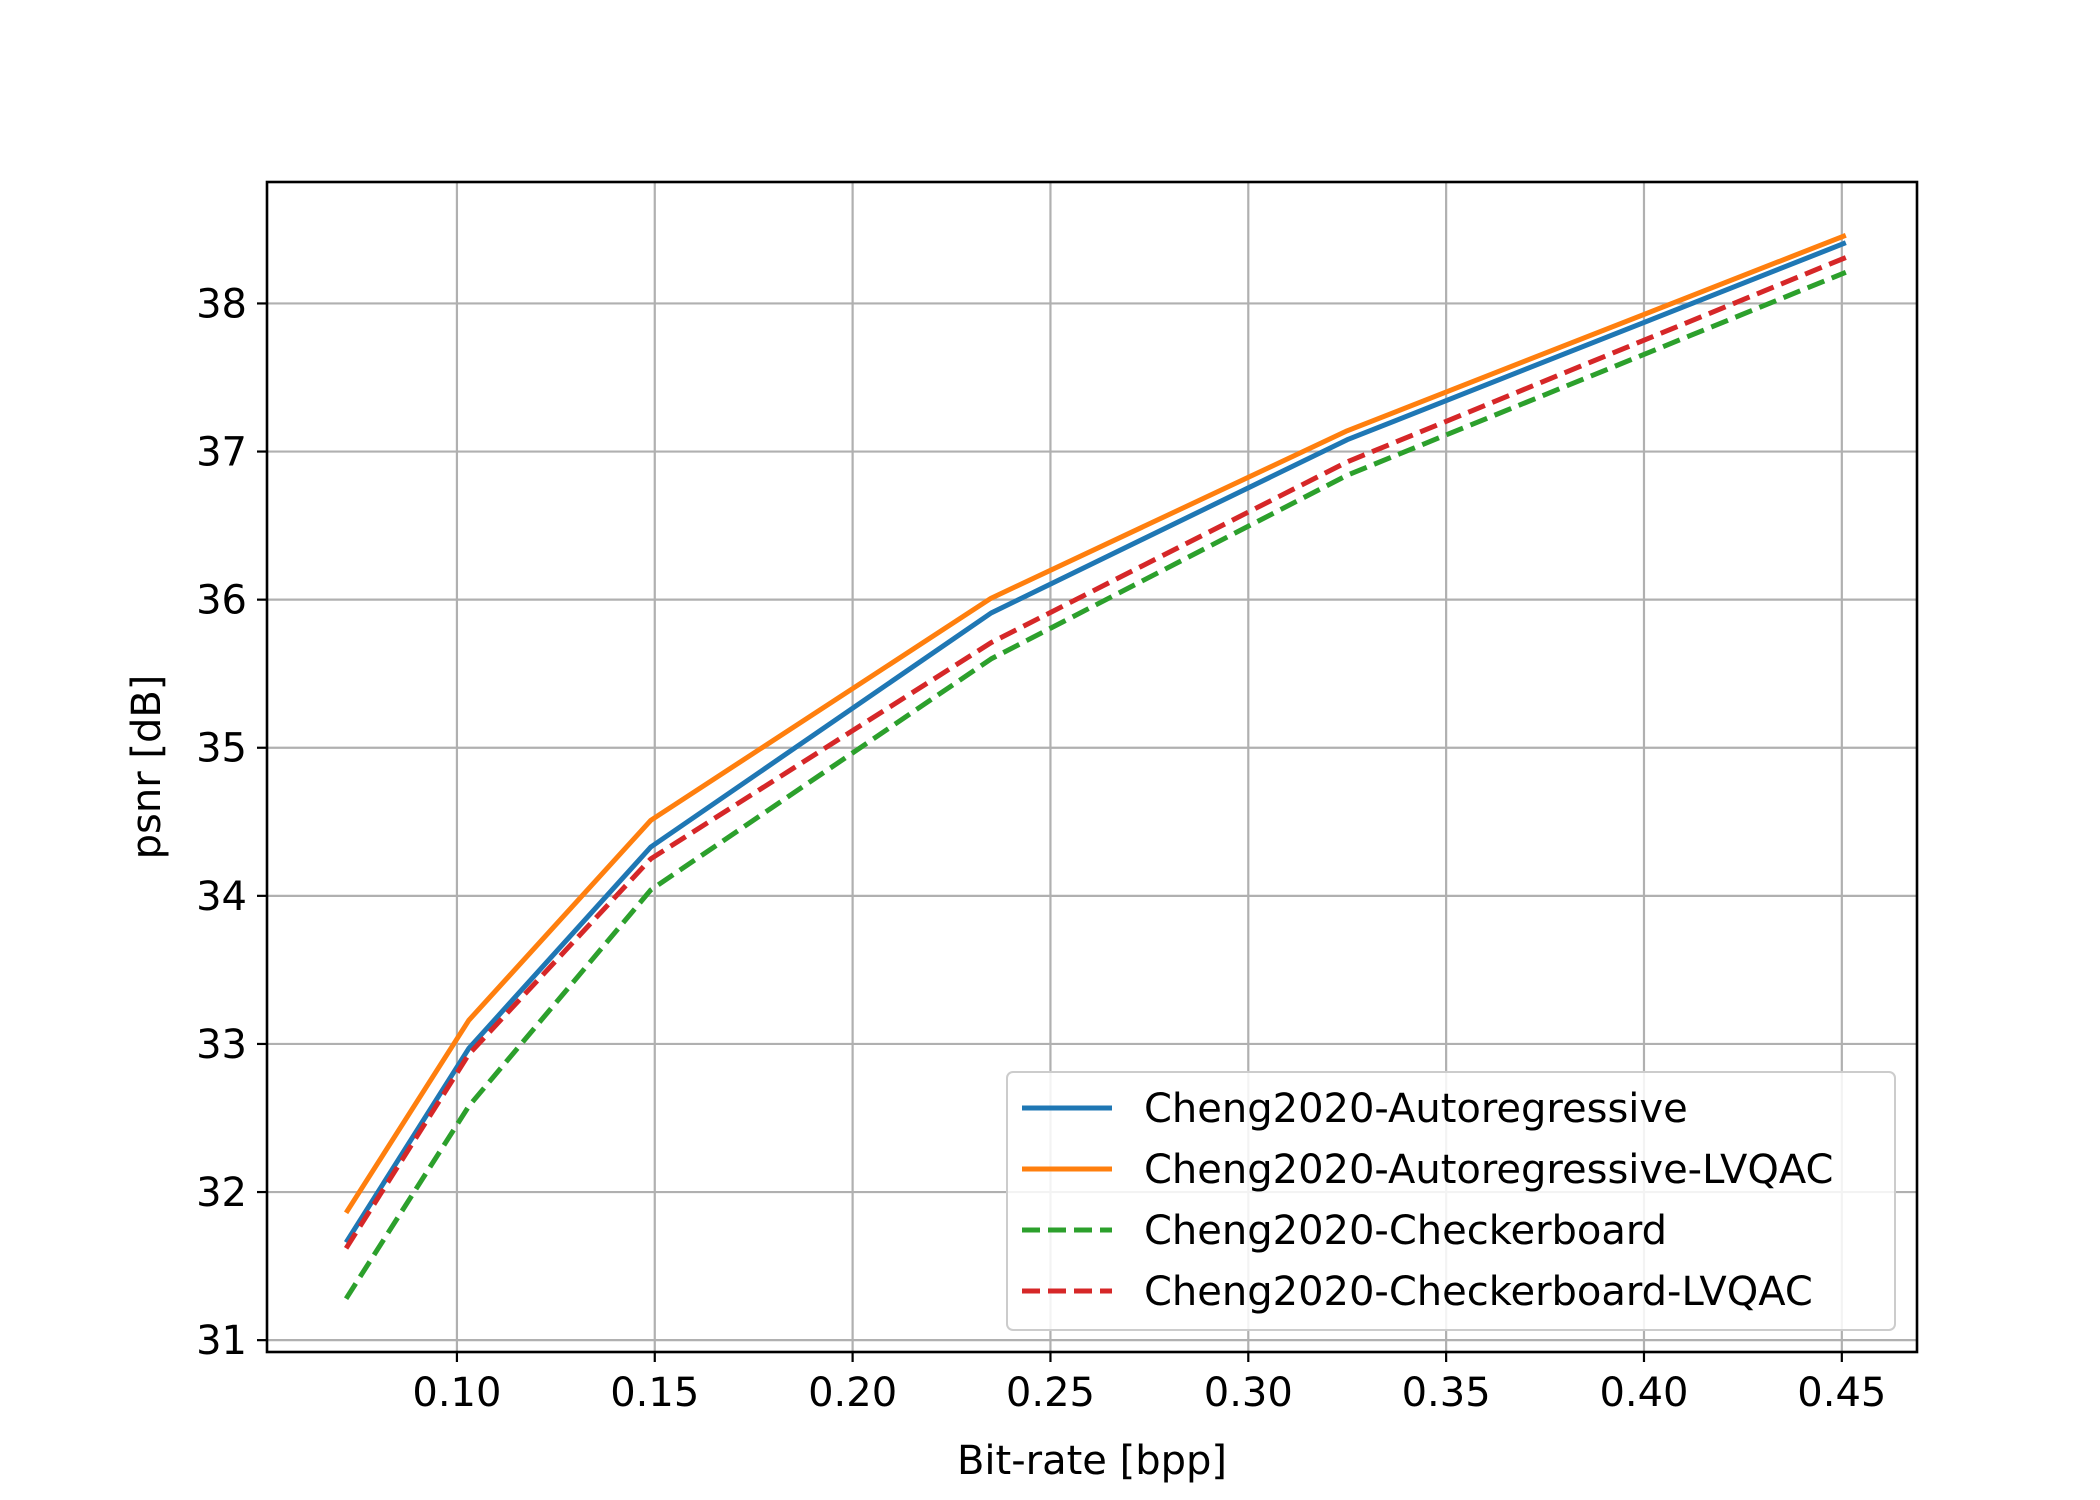 The width and height of the screenshot is (2100, 1500). I want to click on legend-label-2: Cheng2020-Autoregressive-LVQAC, so click(1488, 1170).